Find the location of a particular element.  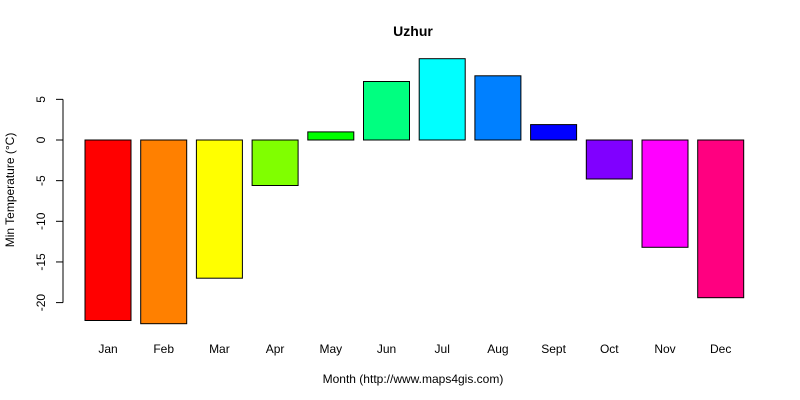

x-tick-label: Sept is located at coordinates (553, 349).